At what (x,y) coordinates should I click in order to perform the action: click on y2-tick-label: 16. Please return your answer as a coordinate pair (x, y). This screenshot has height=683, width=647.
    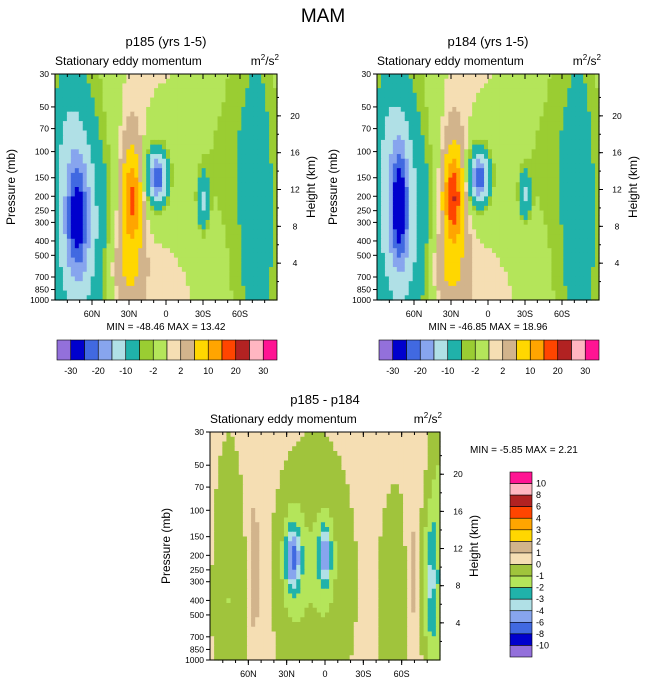
    Looking at the image, I should click on (295, 153).